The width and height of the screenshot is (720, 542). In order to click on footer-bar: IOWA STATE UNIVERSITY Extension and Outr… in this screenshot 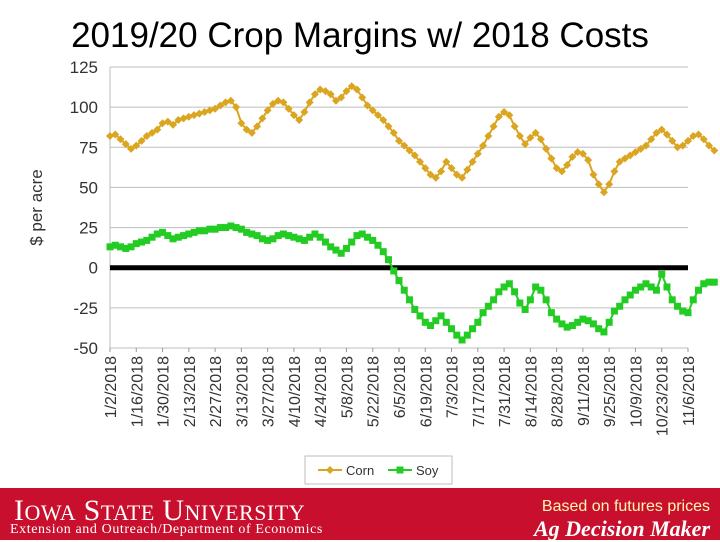, I will do `click(360, 514)`.